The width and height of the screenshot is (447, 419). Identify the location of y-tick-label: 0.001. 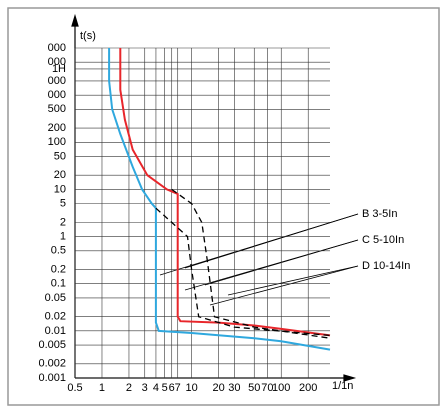
(52, 378).